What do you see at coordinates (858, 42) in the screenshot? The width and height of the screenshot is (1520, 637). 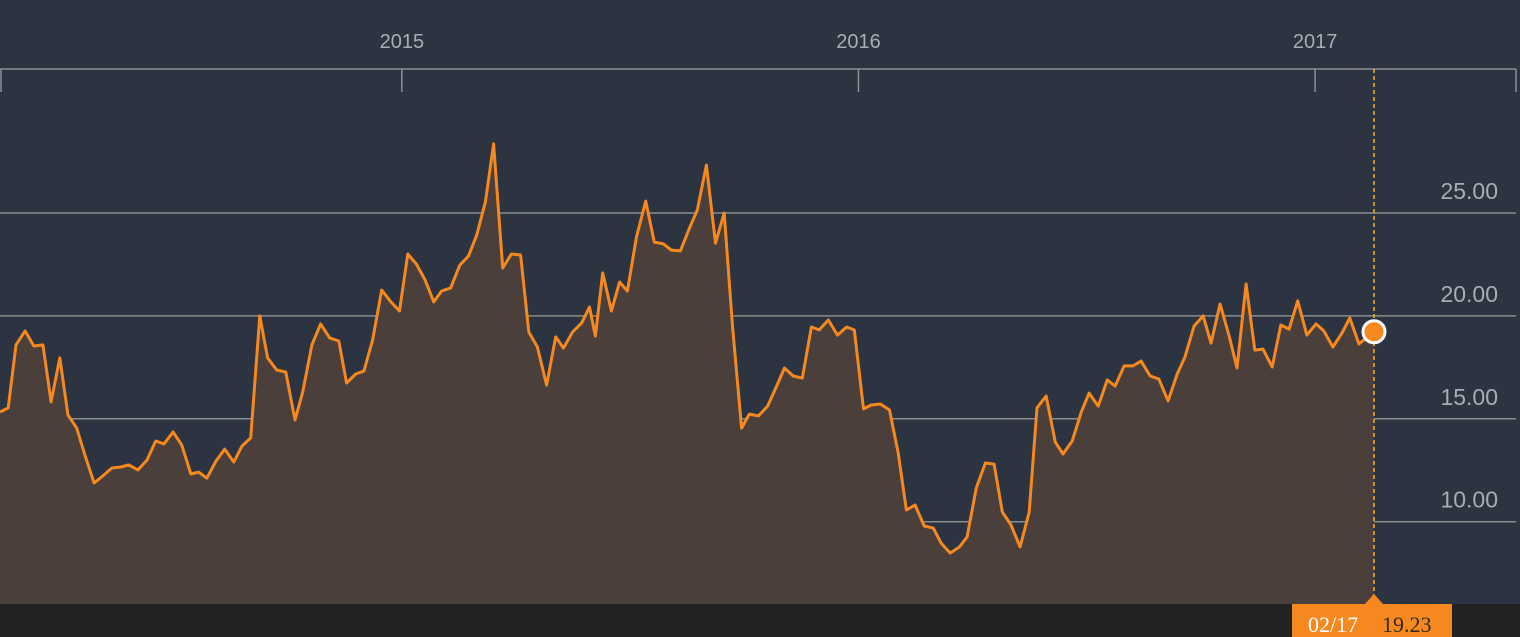 I see `x-tick-label: 2016` at bounding box center [858, 42].